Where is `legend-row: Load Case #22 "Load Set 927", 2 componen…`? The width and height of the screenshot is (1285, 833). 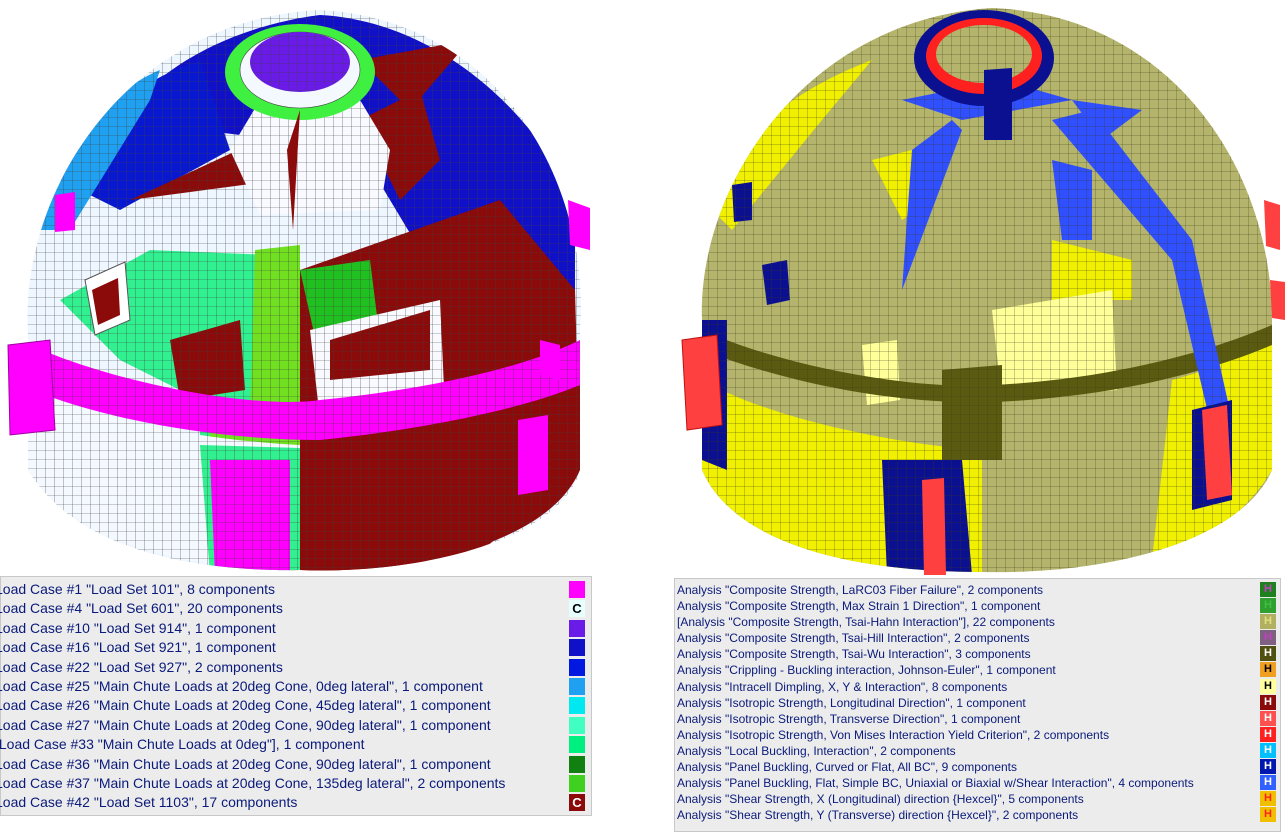 legend-row: Load Case #22 "Load Set 927", 2 componen… is located at coordinates (292, 667).